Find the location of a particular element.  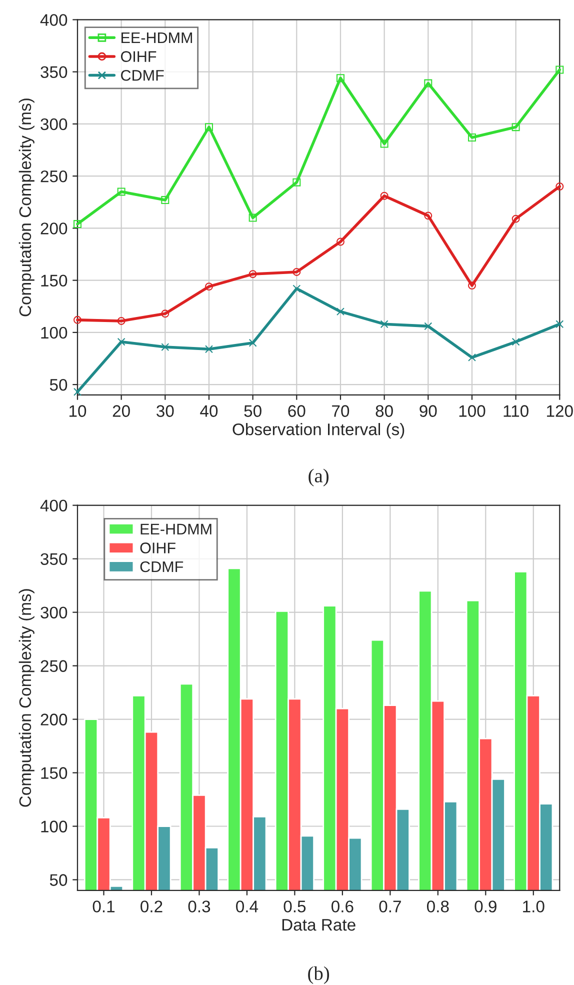

x-tick-label: 90 is located at coordinates (428, 411).